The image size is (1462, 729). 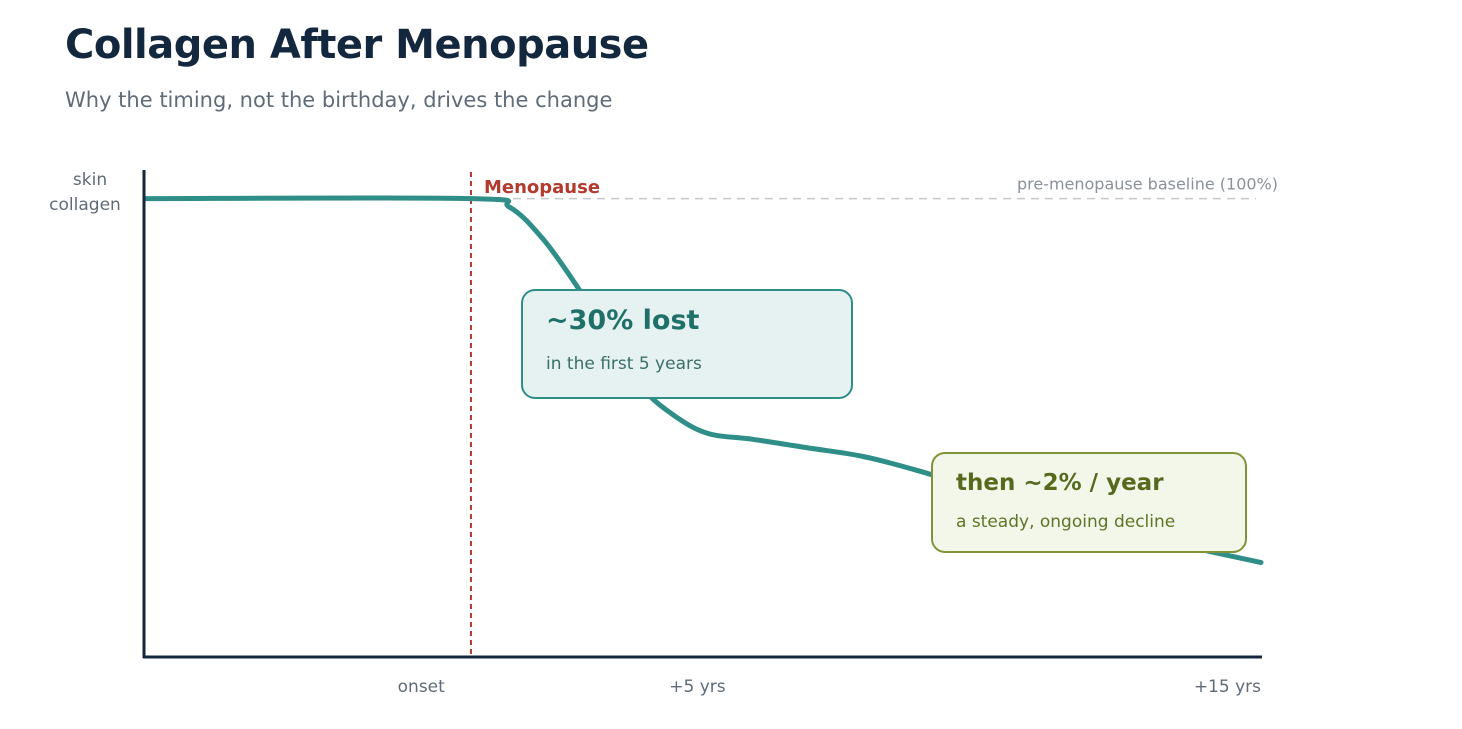 I want to click on callout-rapid-loss-detail: in the first 5 years, so click(x=624, y=364).